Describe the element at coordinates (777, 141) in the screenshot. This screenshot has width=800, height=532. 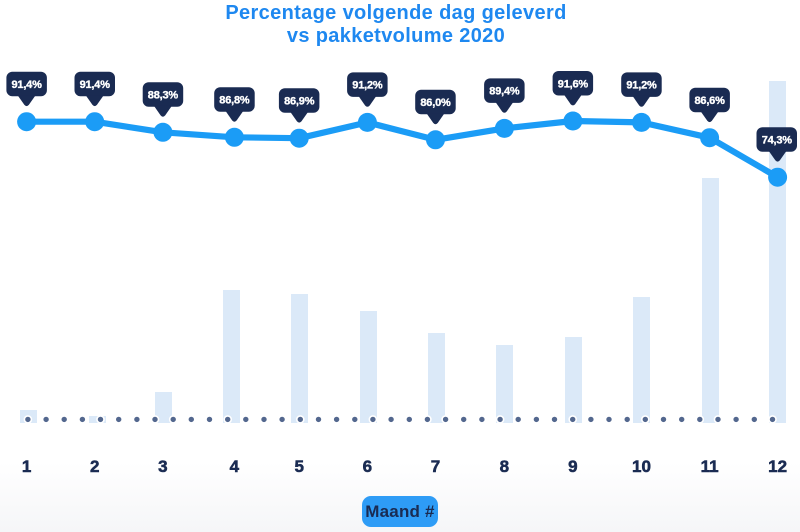
I see `svg-text: 74,3%` at that location.